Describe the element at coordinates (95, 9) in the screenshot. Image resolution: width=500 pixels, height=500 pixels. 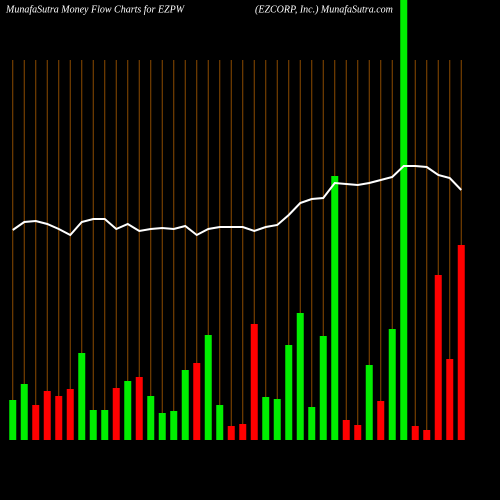
I see `chart-title: MunafaSutra Money Flow Charts for EZPW` at that location.